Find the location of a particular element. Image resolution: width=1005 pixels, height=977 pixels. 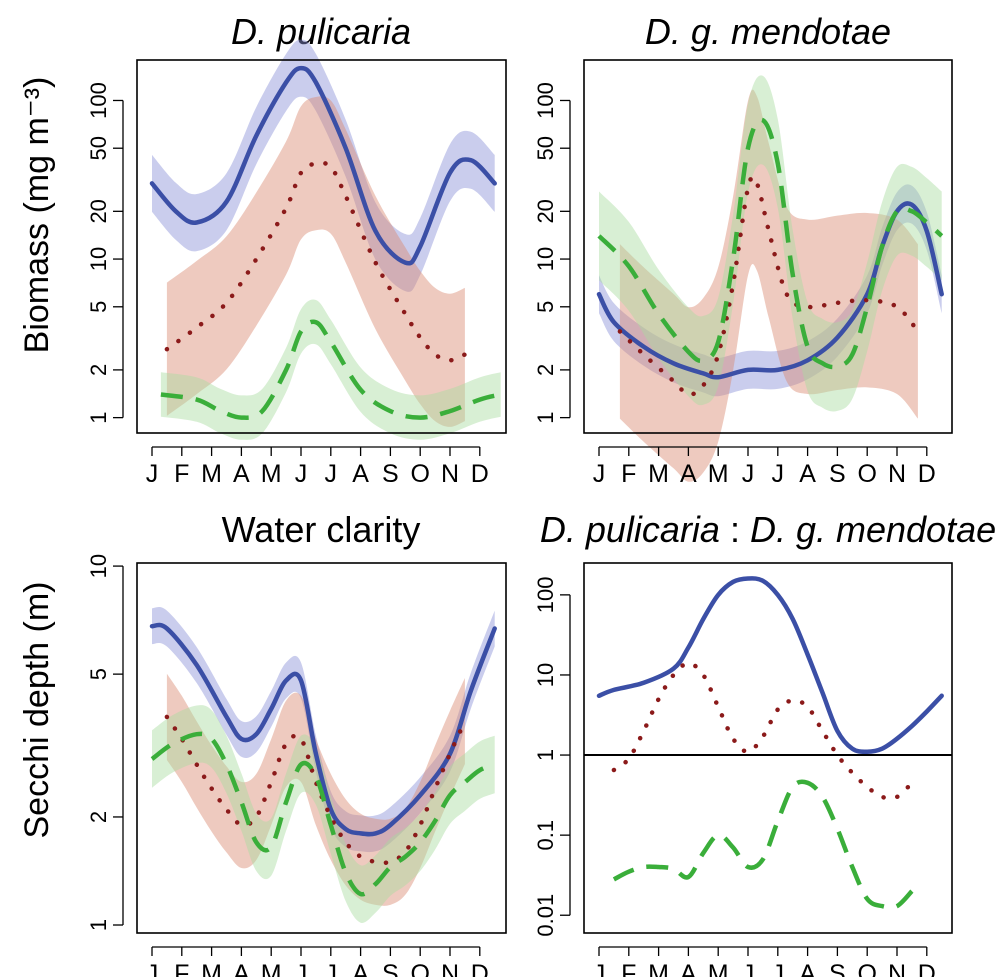

panel-title: Water clarity is located at coordinates (321, 529).